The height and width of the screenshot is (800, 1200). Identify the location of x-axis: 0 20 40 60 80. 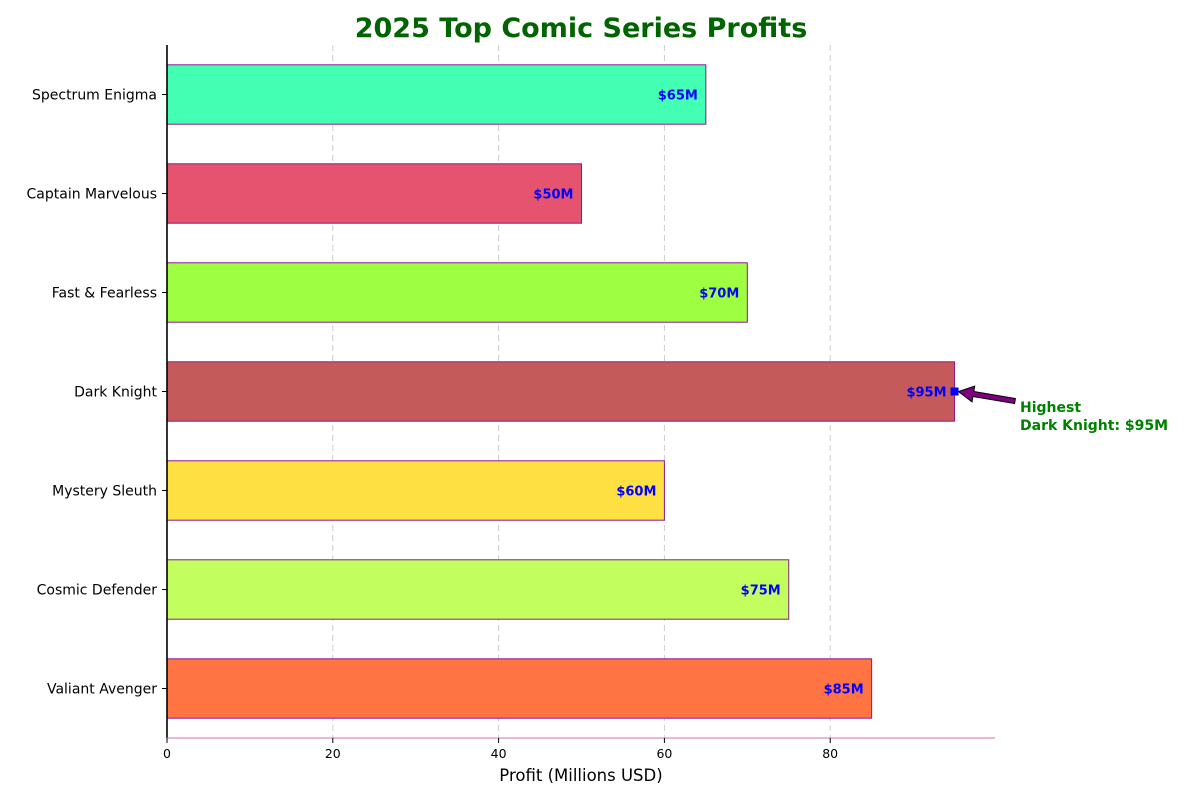
(579, 749).